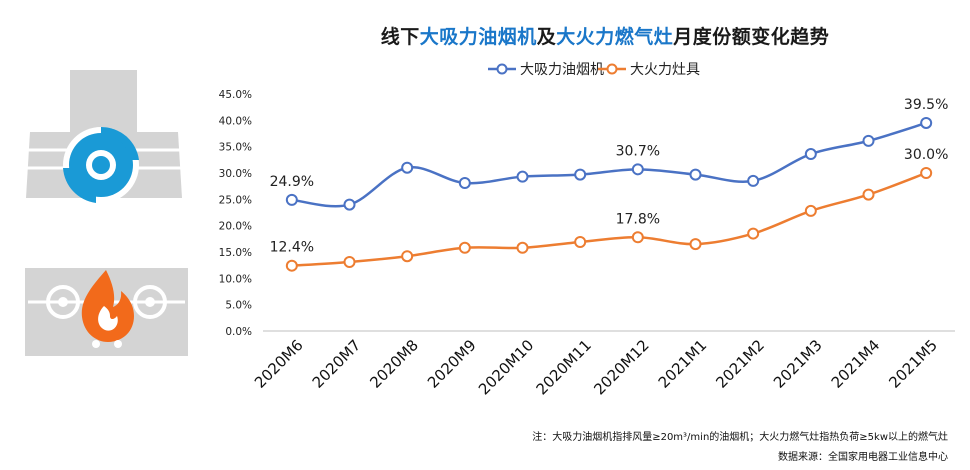 The image size is (970, 470). What do you see at coordinates (546, 37) in the screenshot?
I see `title-part: 及` at bounding box center [546, 37].